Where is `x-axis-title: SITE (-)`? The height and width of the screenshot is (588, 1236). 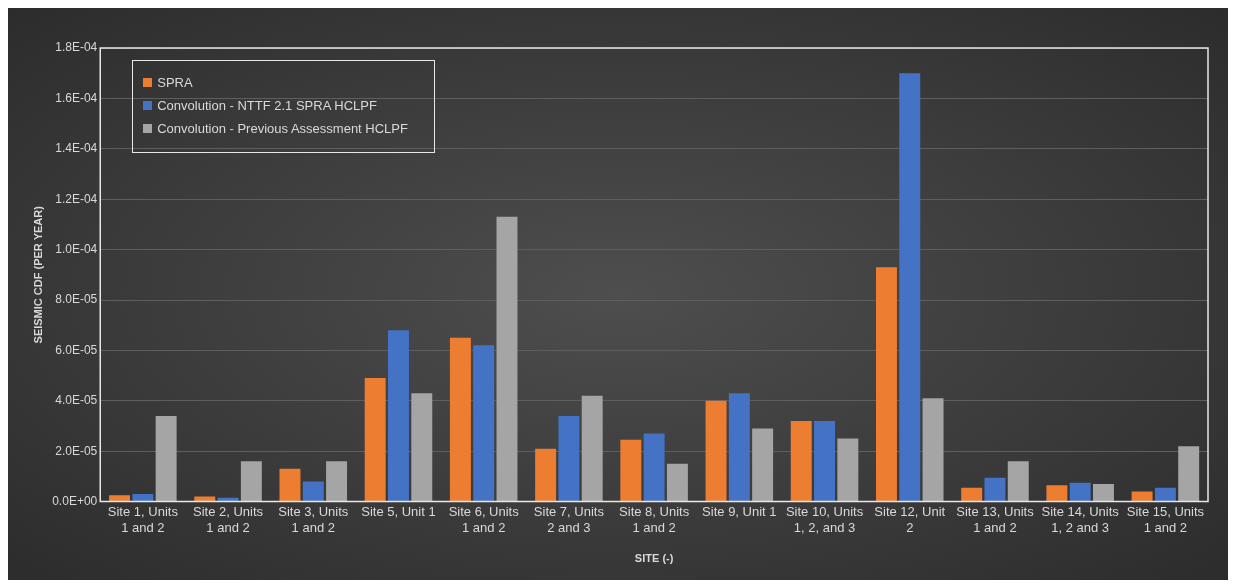 x-axis-title: SITE (-) is located at coordinates (654, 558).